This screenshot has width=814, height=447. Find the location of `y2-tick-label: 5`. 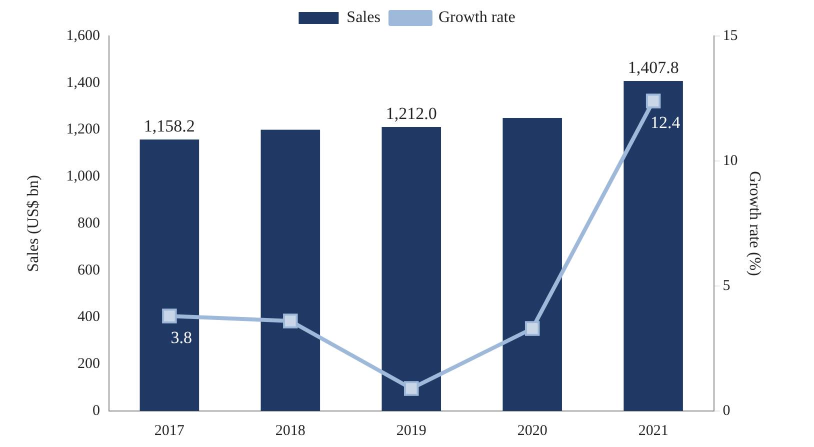

y2-tick-label: 5 is located at coordinates (726, 286).